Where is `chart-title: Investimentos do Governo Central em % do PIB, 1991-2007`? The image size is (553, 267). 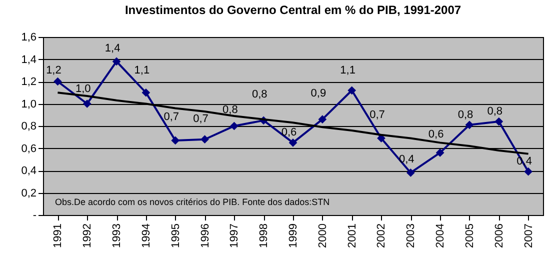
chart-title: Investimentos do Governo Central em % do PIB, 1991-2007 is located at coordinates (293, 10).